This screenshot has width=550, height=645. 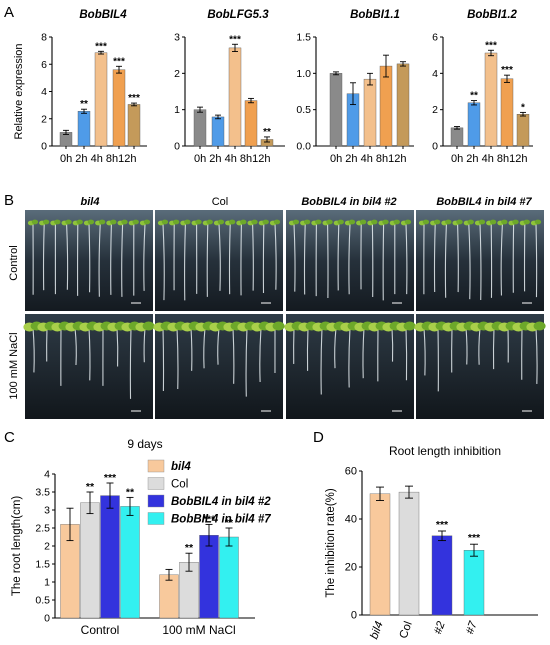 What do you see at coordinates (406, 630) in the screenshot?
I see `x-tick-label: Col` at bounding box center [406, 630].